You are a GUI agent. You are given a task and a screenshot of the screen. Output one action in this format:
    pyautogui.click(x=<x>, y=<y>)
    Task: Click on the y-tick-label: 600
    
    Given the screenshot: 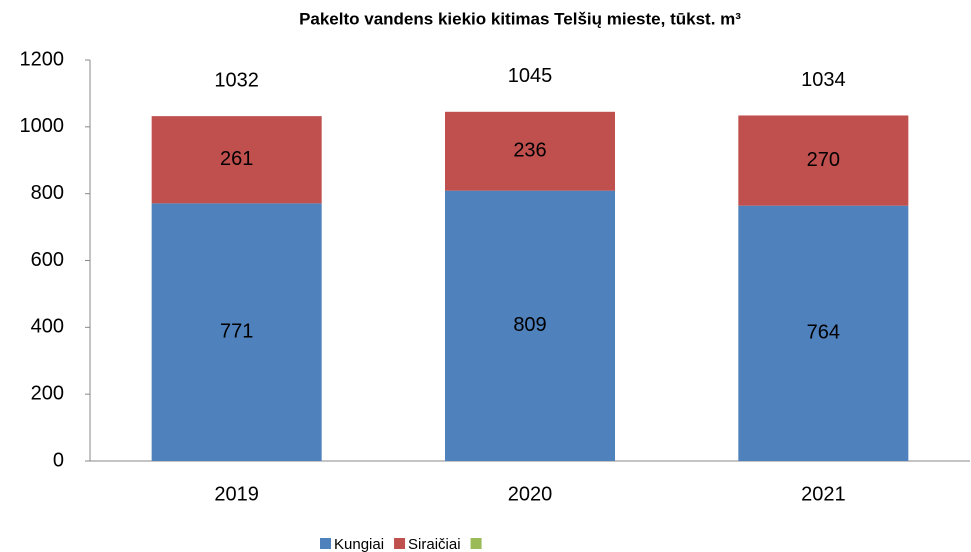 What is the action you would take?
    pyautogui.click(x=47, y=260)
    